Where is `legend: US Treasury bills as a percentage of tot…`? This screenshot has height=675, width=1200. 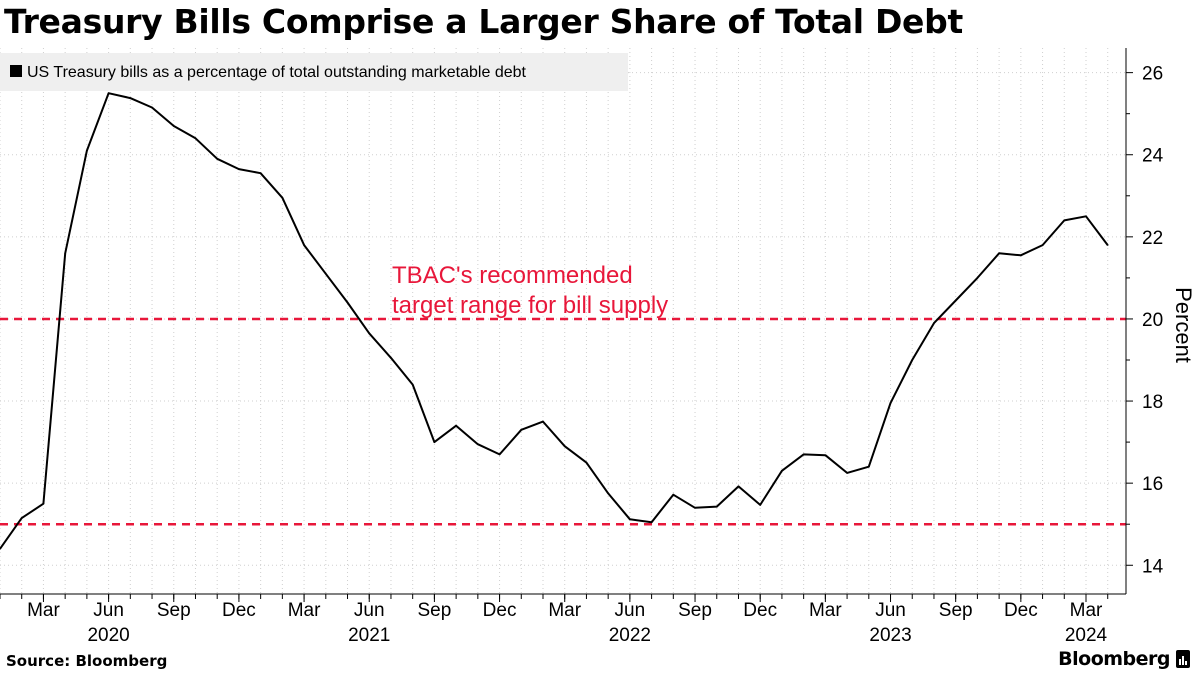 legend: US Treasury bills as a percentage of tot… is located at coordinates (314, 72).